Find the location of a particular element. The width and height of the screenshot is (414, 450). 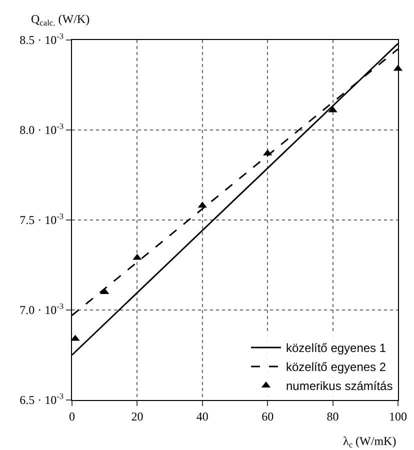

legend-label: közelítő egyenes 2 is located at coordinates (336, 367).